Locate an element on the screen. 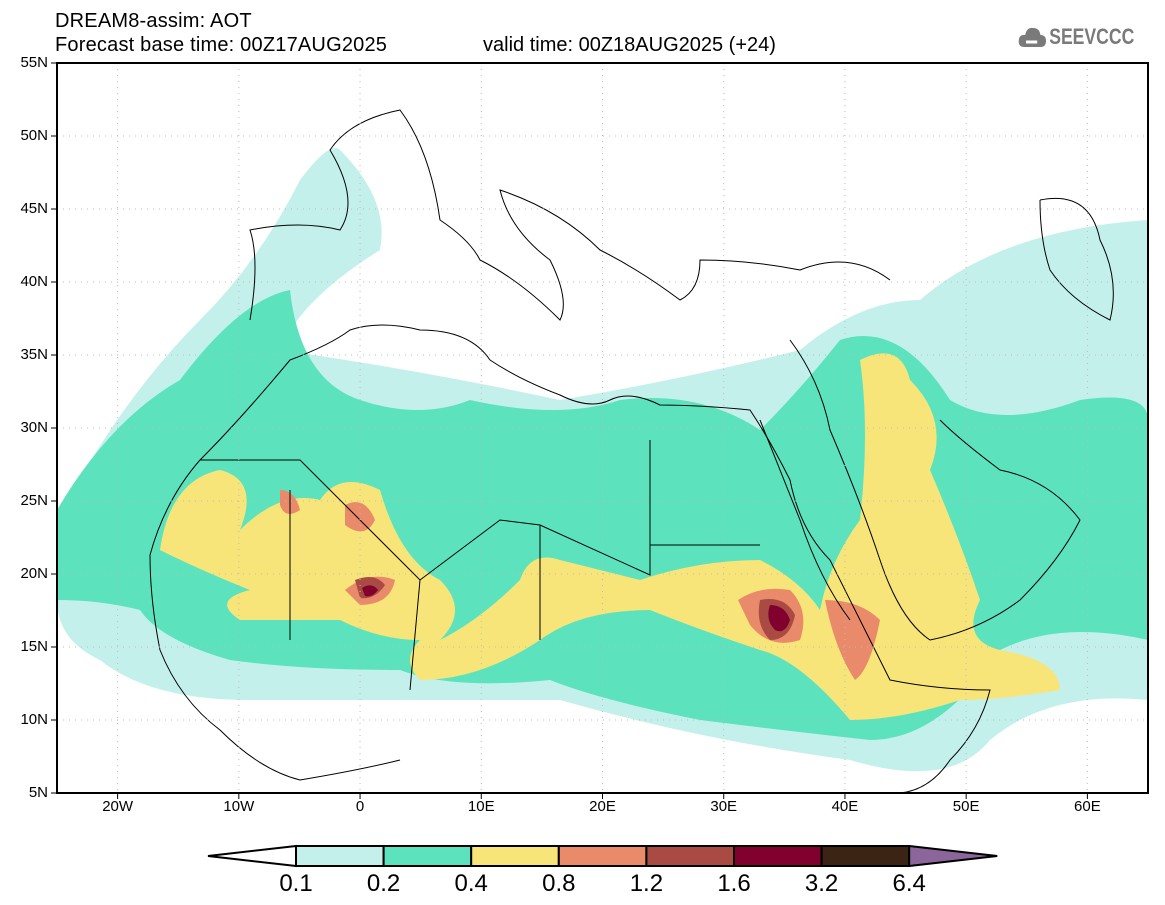  country-borders is located at coordinates (480, 565).